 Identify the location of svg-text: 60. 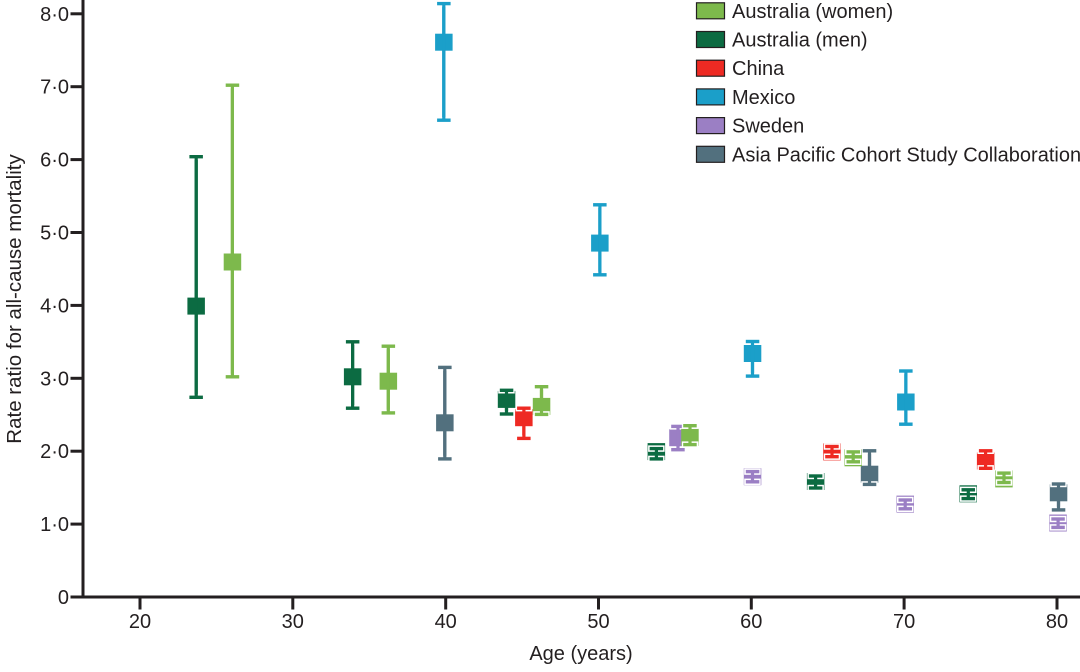
(751, 622).